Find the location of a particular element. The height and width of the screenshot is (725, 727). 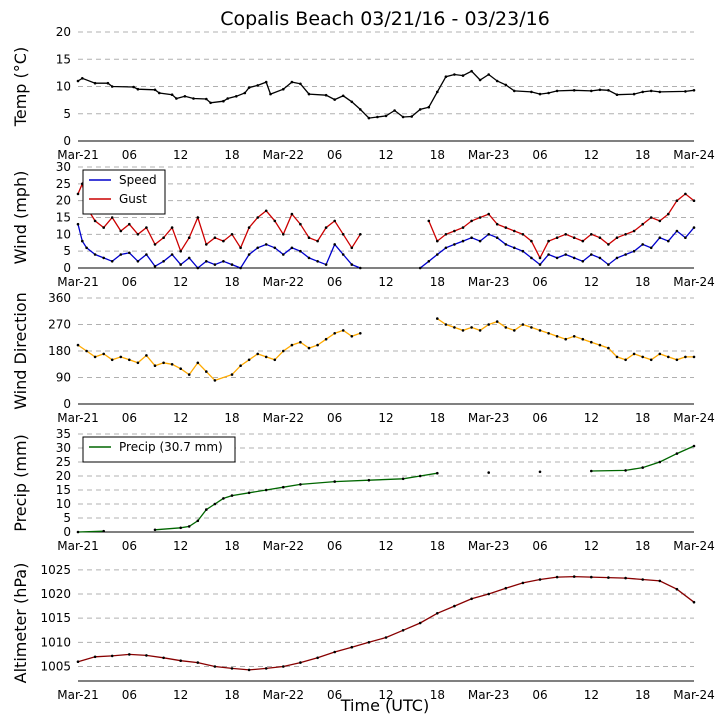

temp-x-tick-label: 12 is located at coordinates (385, 155).